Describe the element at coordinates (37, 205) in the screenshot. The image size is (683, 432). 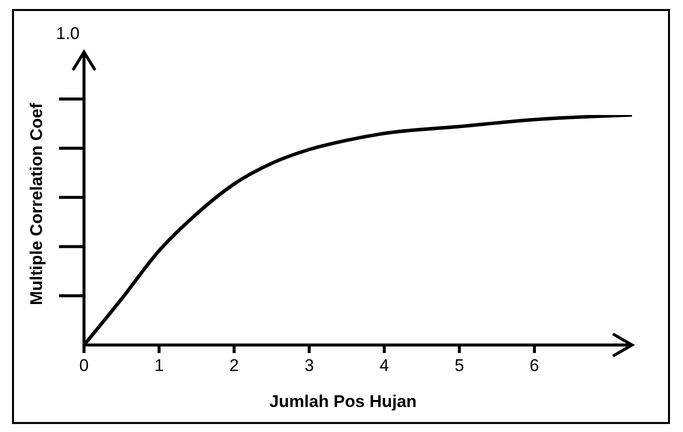
I see `y-axis-title: Multiple Correlation Coef` at that location.